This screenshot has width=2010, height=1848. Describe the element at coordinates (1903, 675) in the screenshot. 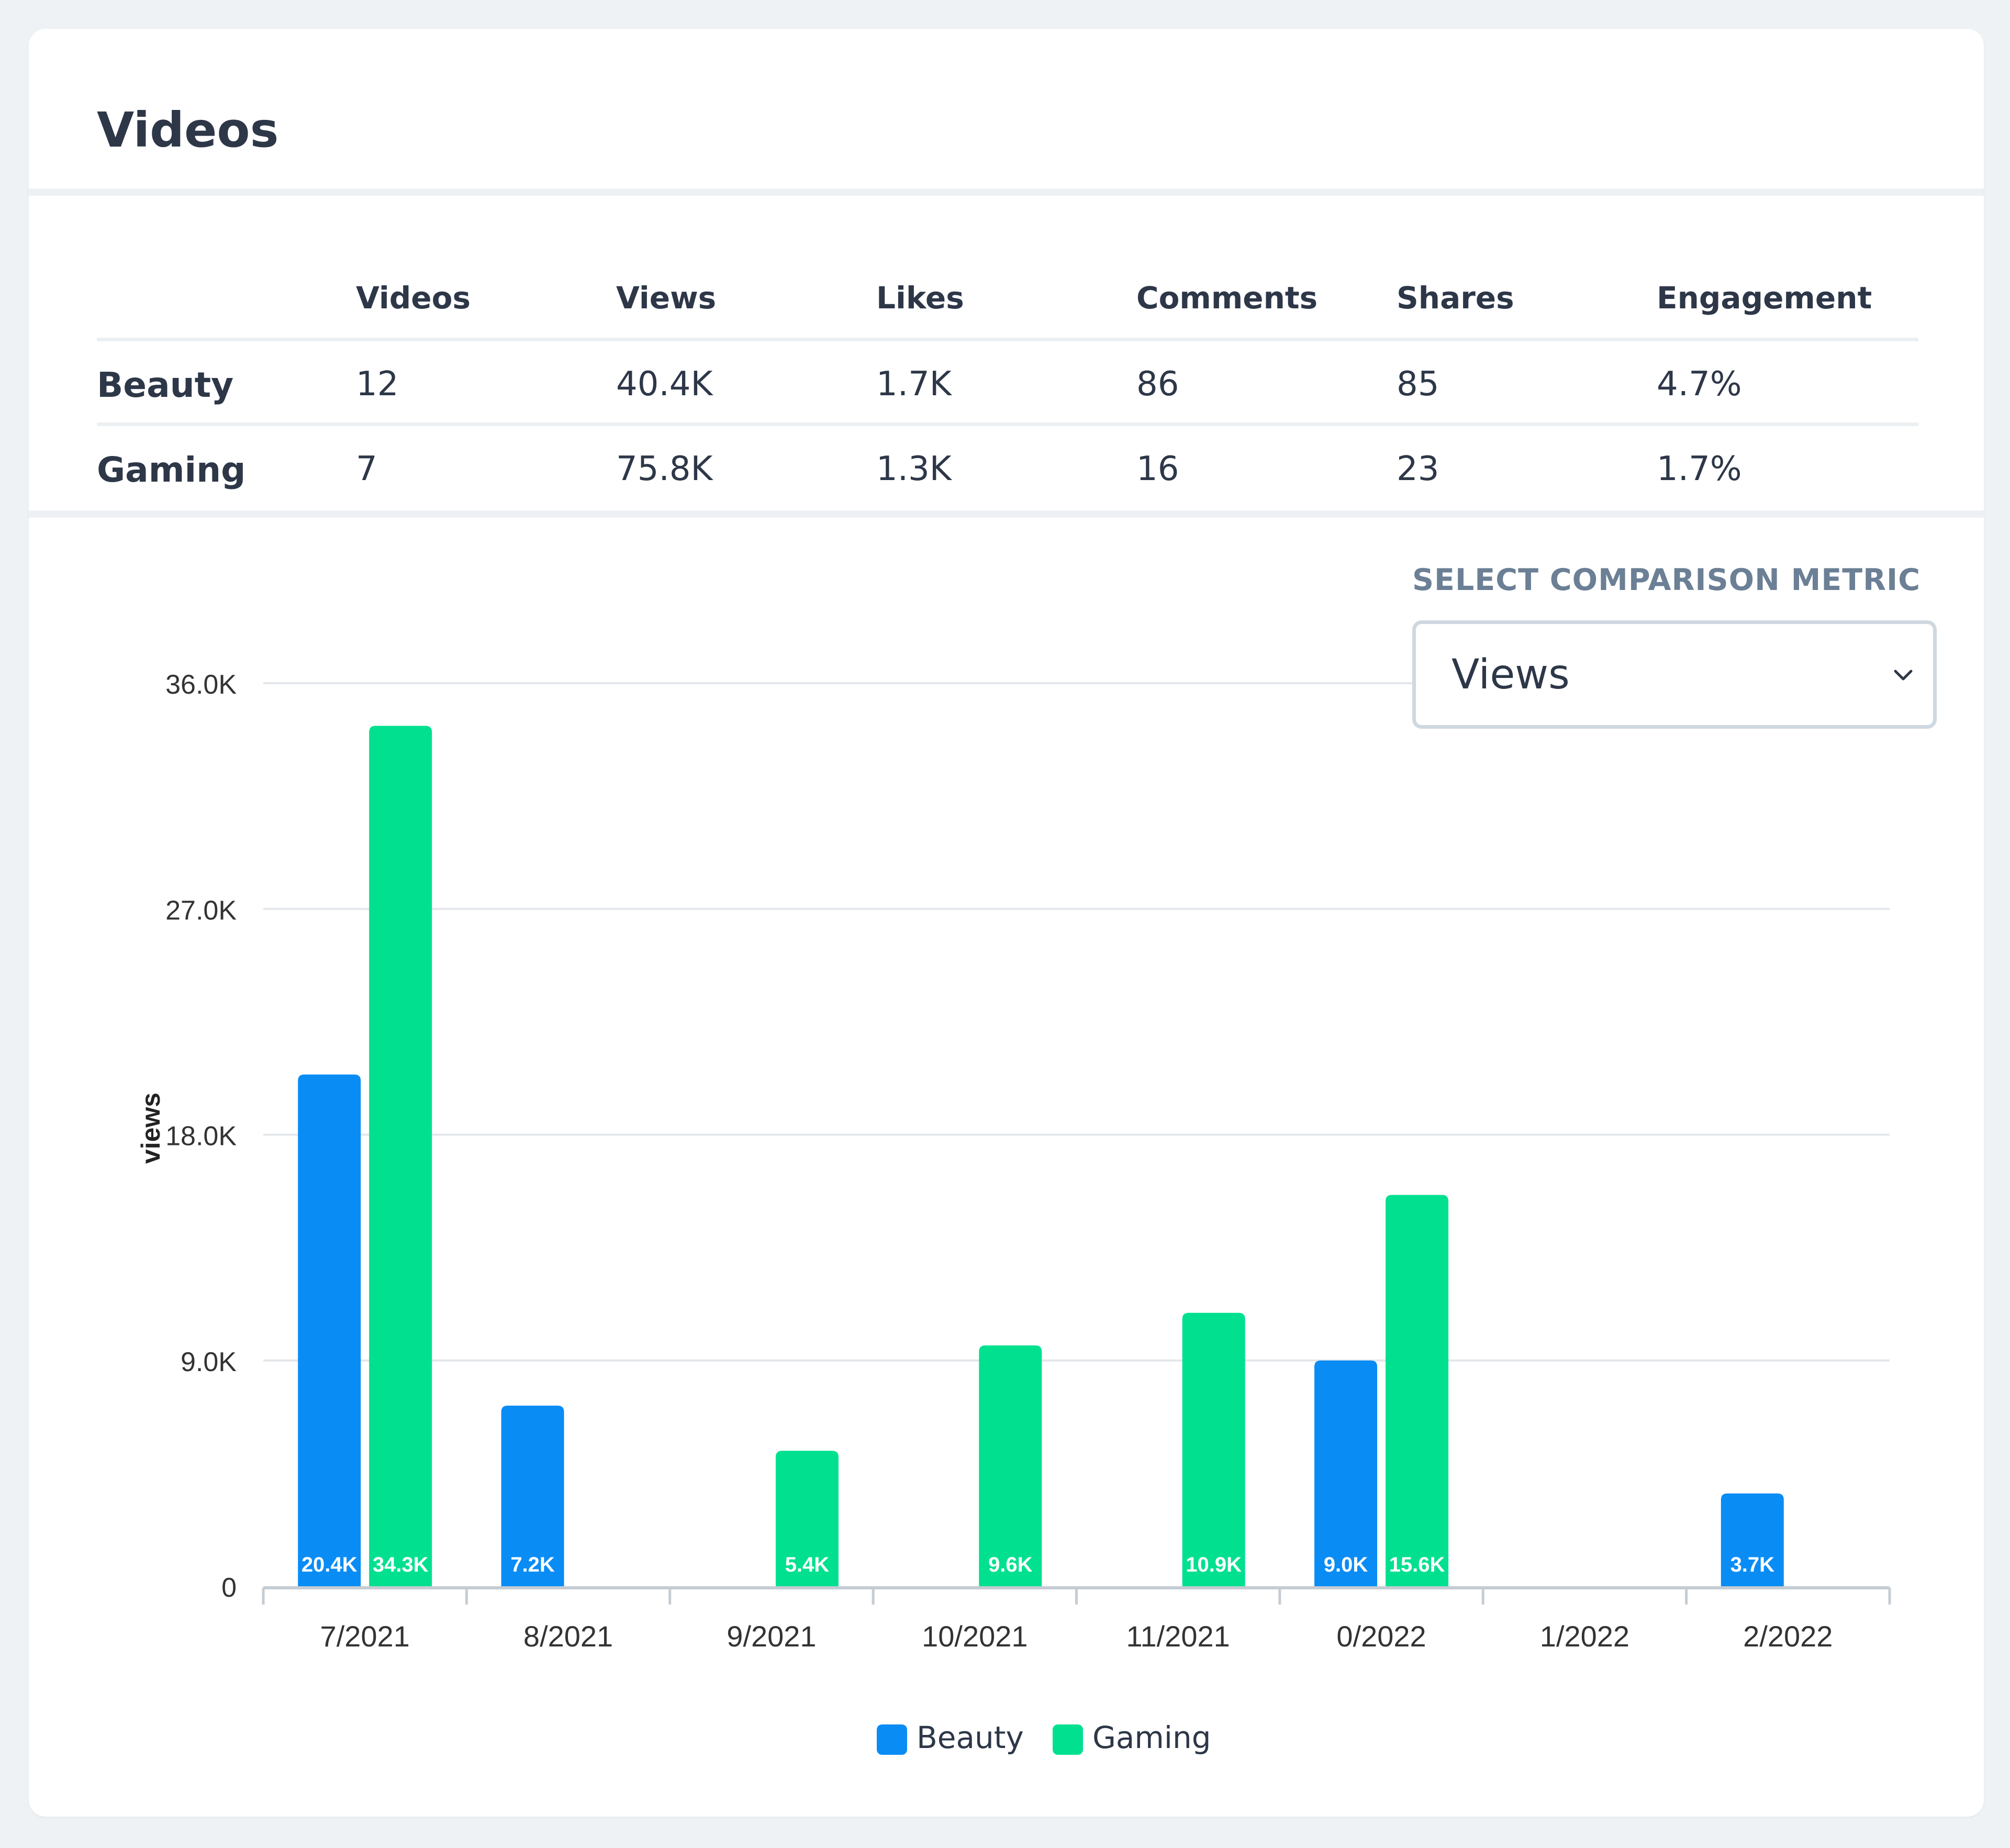

I see `chevron-down-icon` at that location.